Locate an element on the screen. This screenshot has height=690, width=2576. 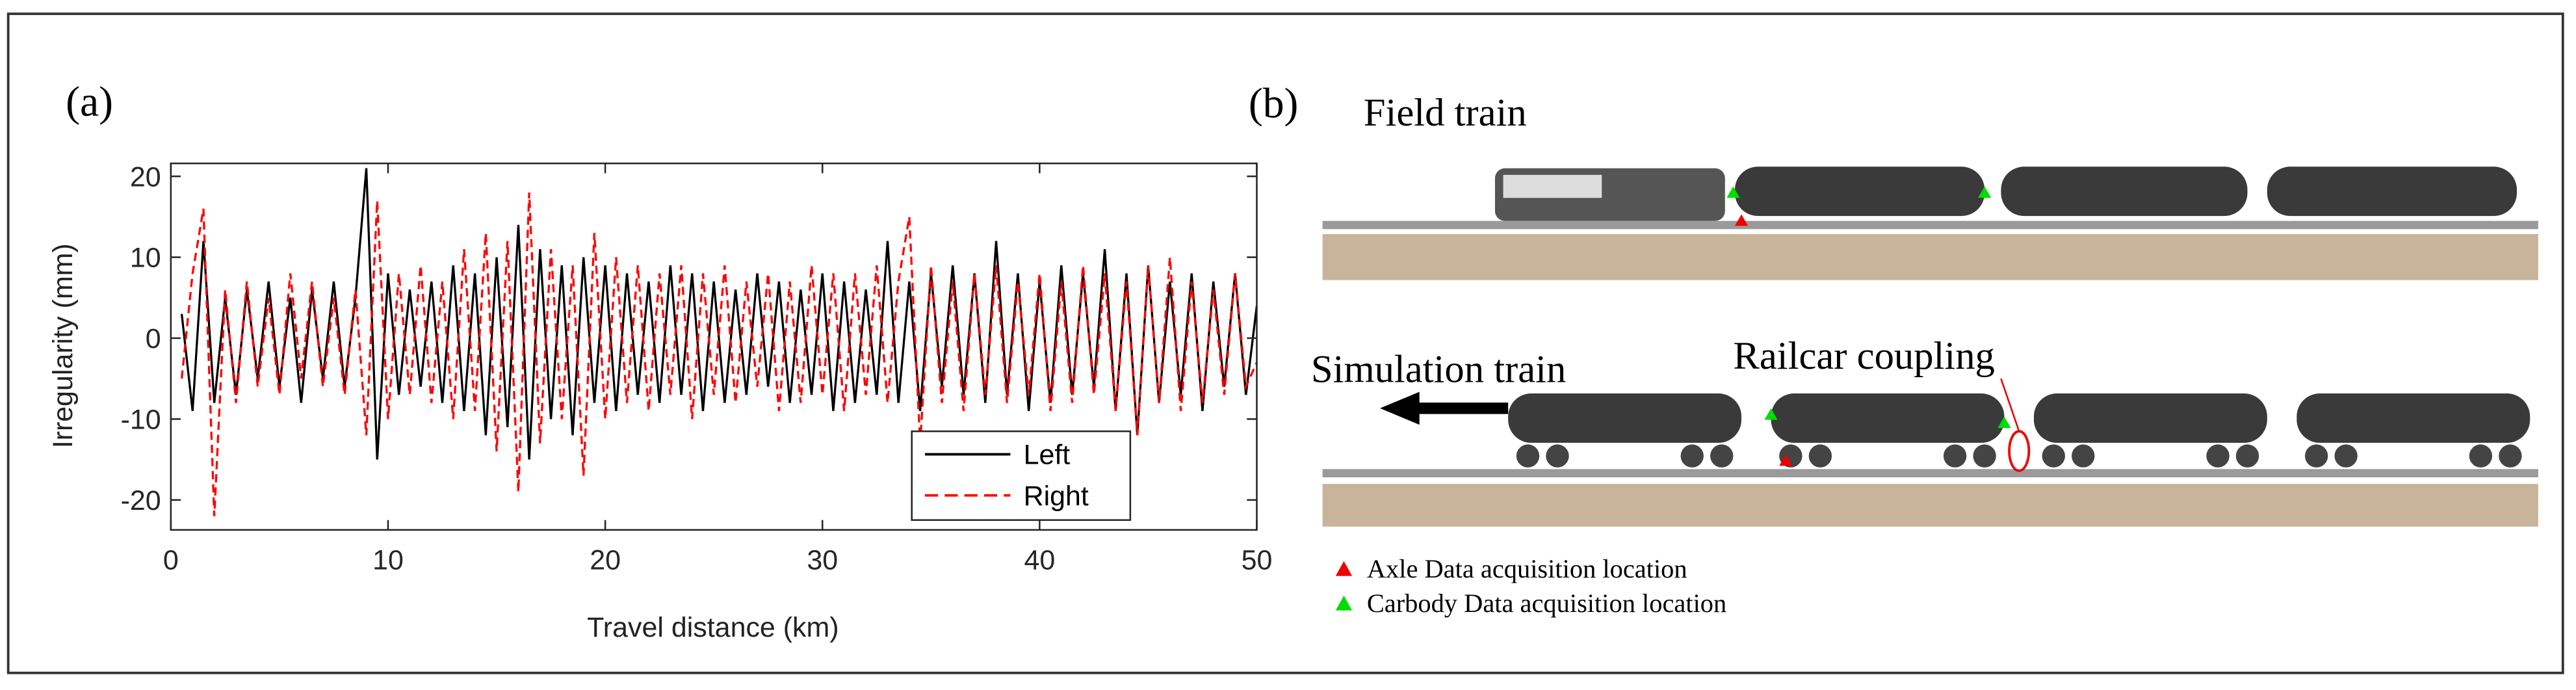
legend-label: Carbody Data acquisition location is located at coordinates (1546, 604).